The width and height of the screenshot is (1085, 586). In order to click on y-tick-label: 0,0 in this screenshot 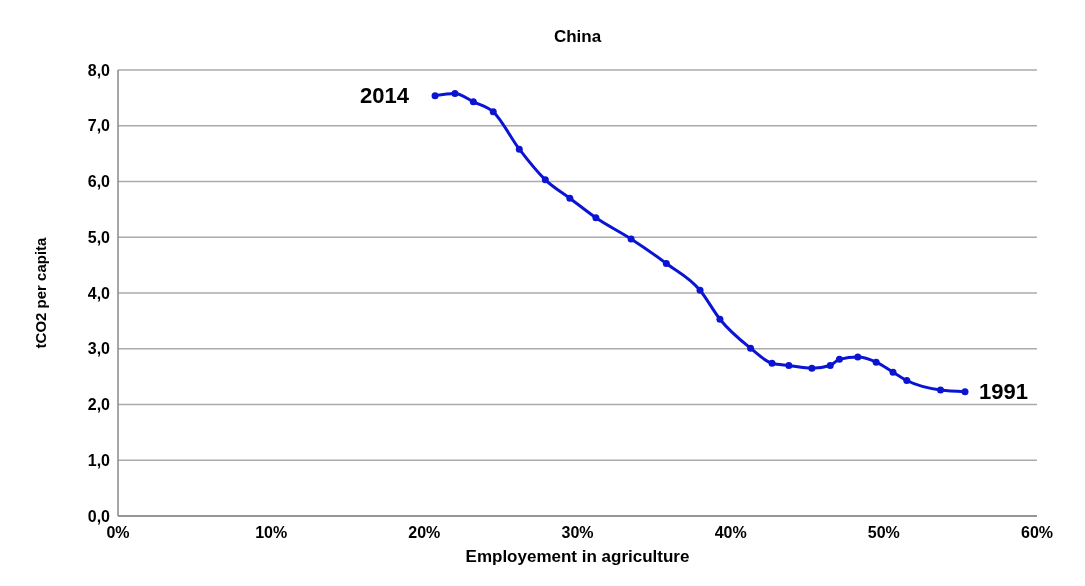, I will do `click(99, 516)`.